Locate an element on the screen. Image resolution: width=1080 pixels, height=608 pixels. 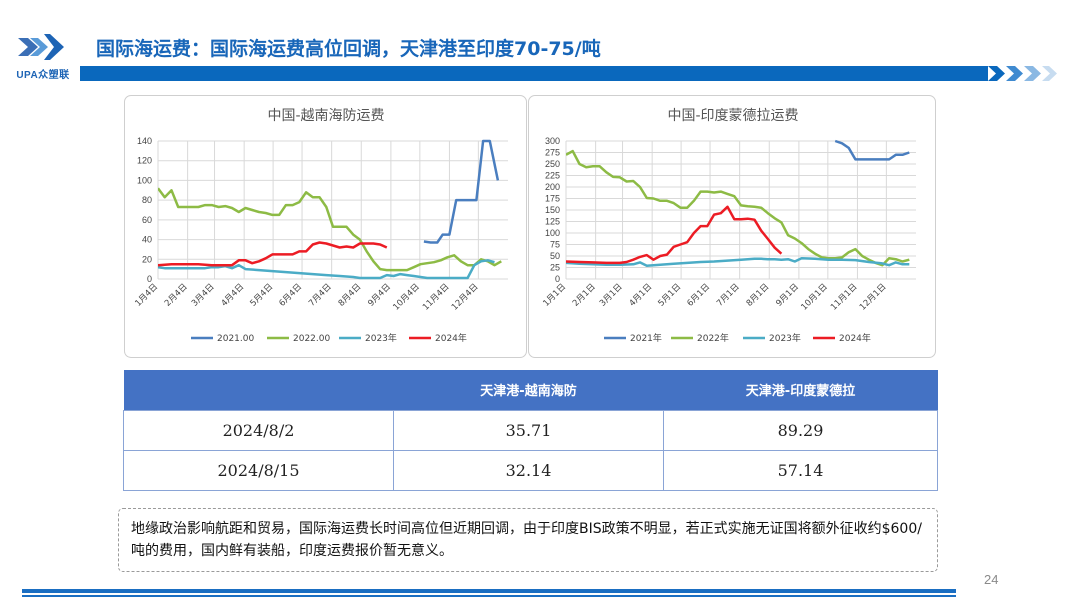
table-cell-date: 2024/8/15 is located at coordinates (258, 470).